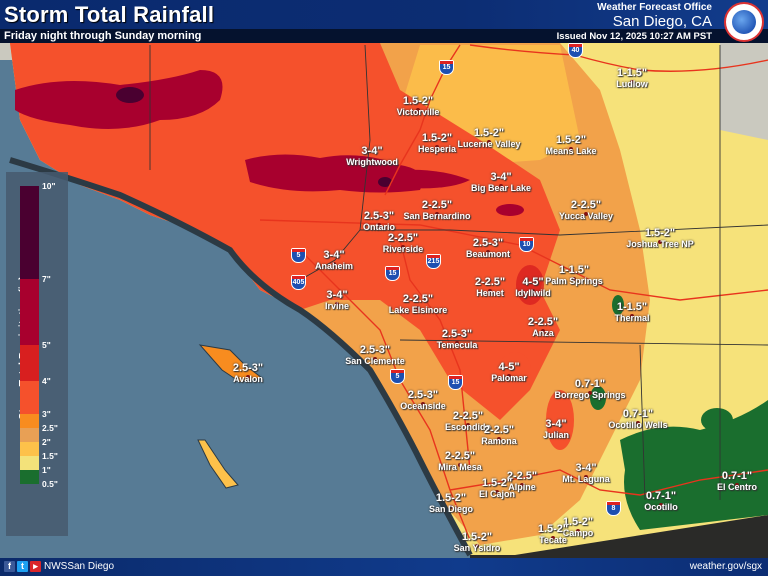  I want to click on location-label: 1.5-2" Victorville, so click(418, 106).